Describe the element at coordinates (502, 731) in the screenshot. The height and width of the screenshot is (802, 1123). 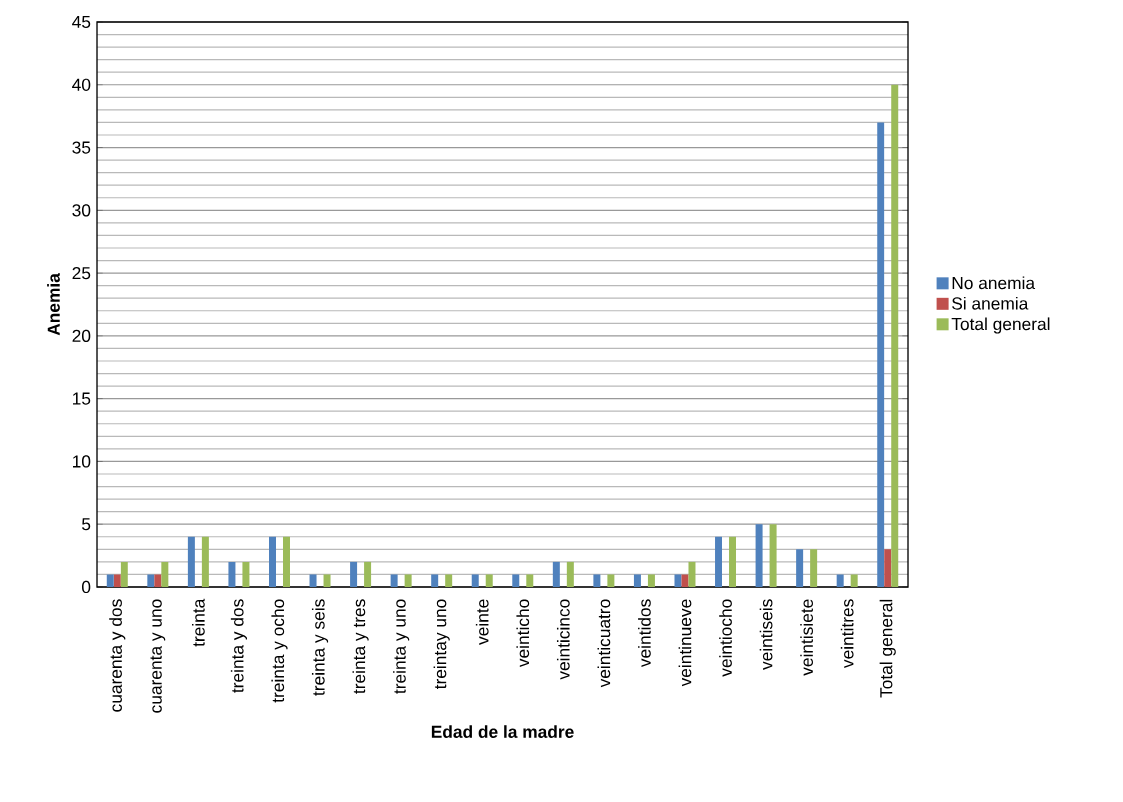
I see `x-axis-title: Edad de la madre` at that location.